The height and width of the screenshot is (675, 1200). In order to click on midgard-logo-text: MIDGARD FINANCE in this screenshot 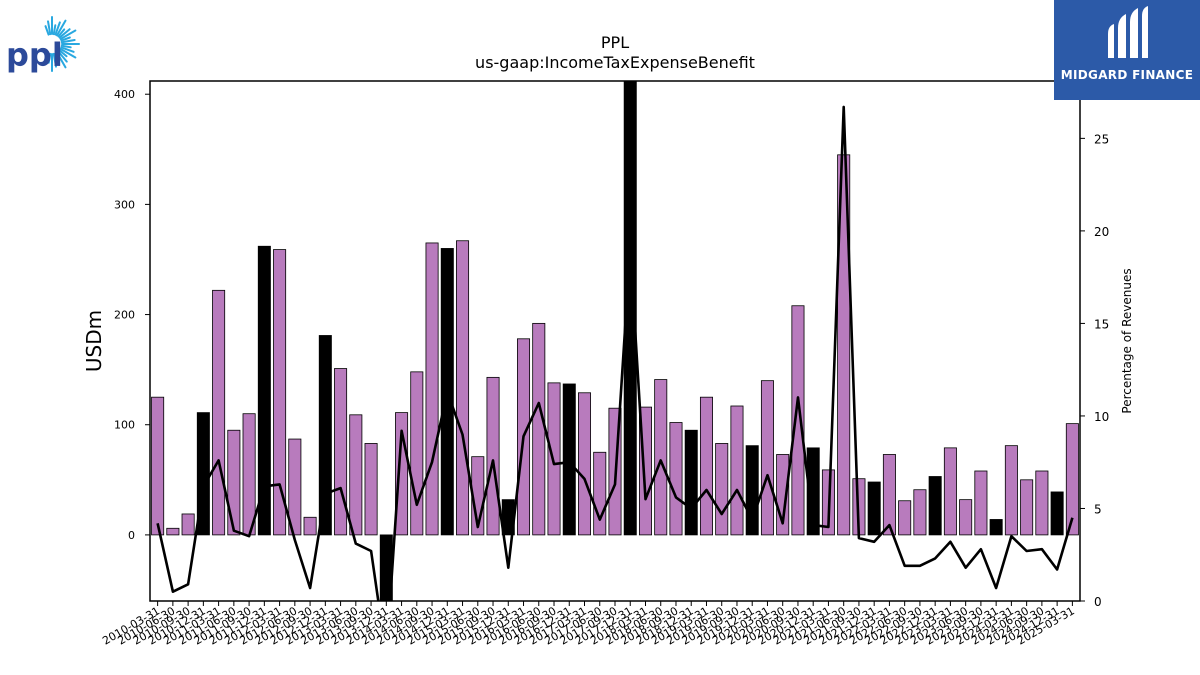, I will do `click(1127, 75)`.